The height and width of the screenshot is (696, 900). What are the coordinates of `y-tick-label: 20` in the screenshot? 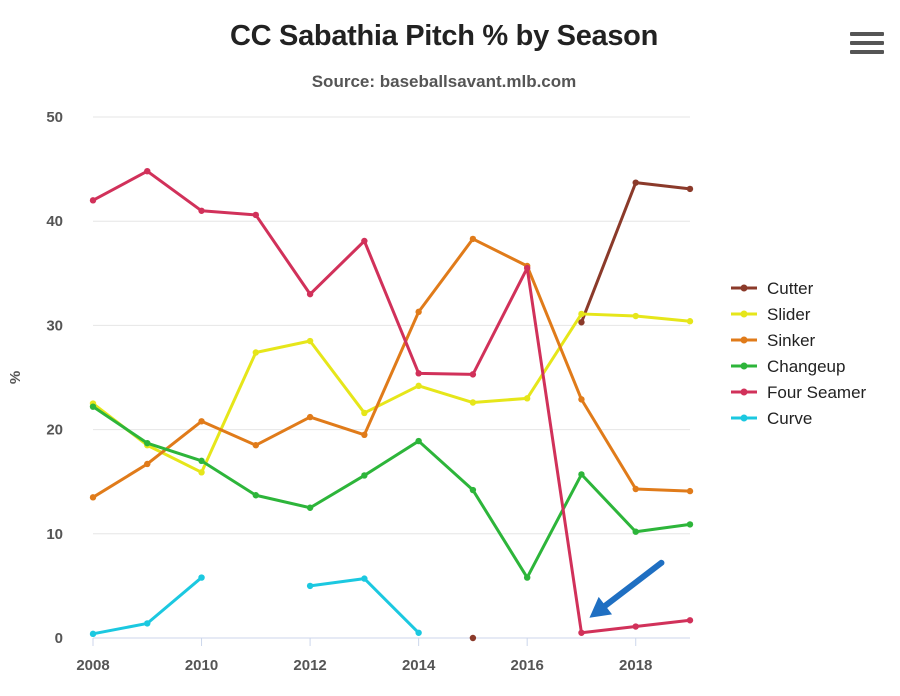 It's located at (54, 430).